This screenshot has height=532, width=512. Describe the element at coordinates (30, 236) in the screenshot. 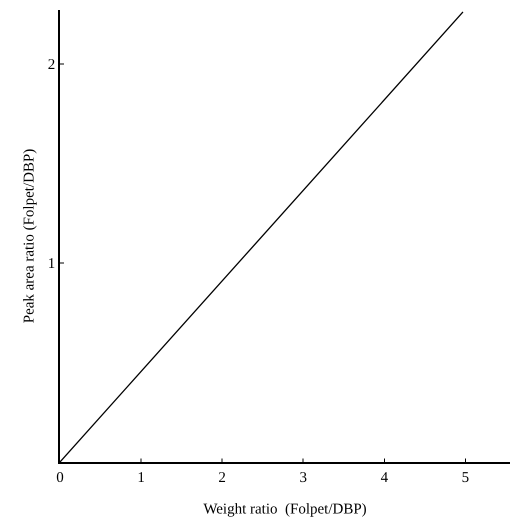

I see `y-axis-title: Peak area ratio (Folpet/DBP)` at that location.